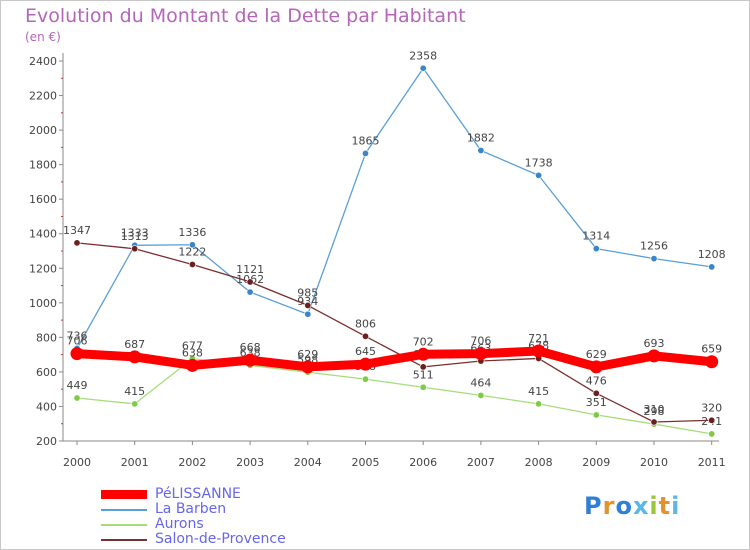 This screenshot has height=550, width=750. Describe the element at coordinates (711, 349) in the screenshot. I see `data-label: 659` at that location.